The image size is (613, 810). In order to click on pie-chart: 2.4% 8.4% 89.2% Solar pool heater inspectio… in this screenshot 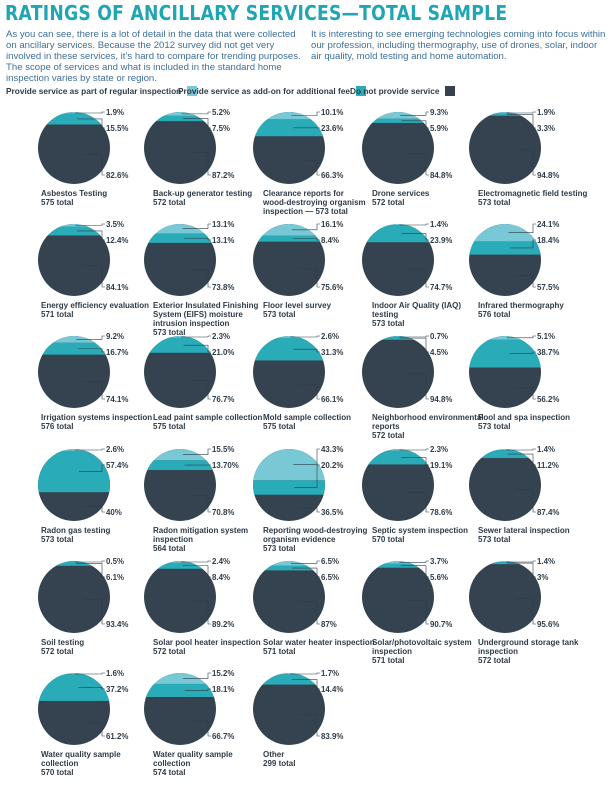, I will do `click(202, 606)`.